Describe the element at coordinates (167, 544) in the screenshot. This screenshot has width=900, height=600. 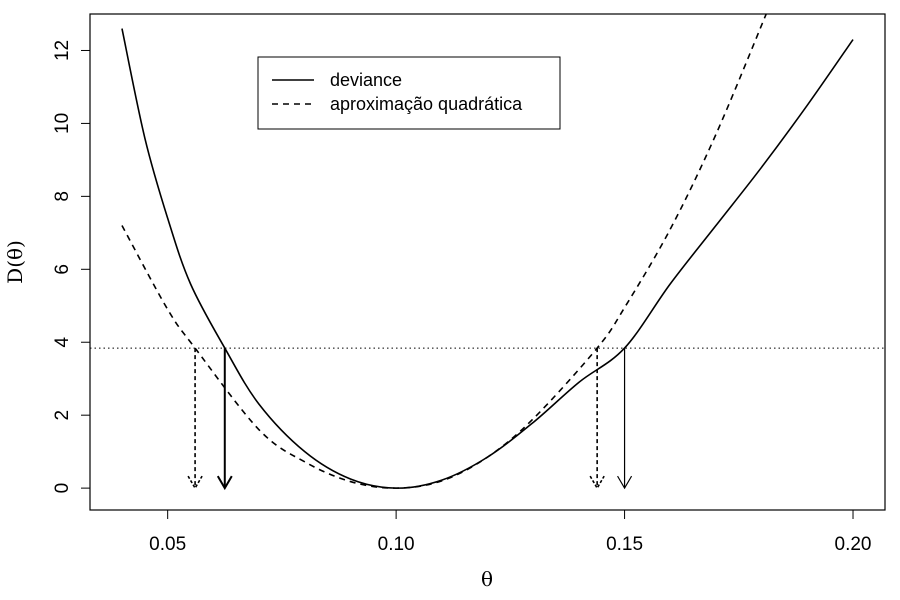
I see `x-tick-label: 0.05` at that location.